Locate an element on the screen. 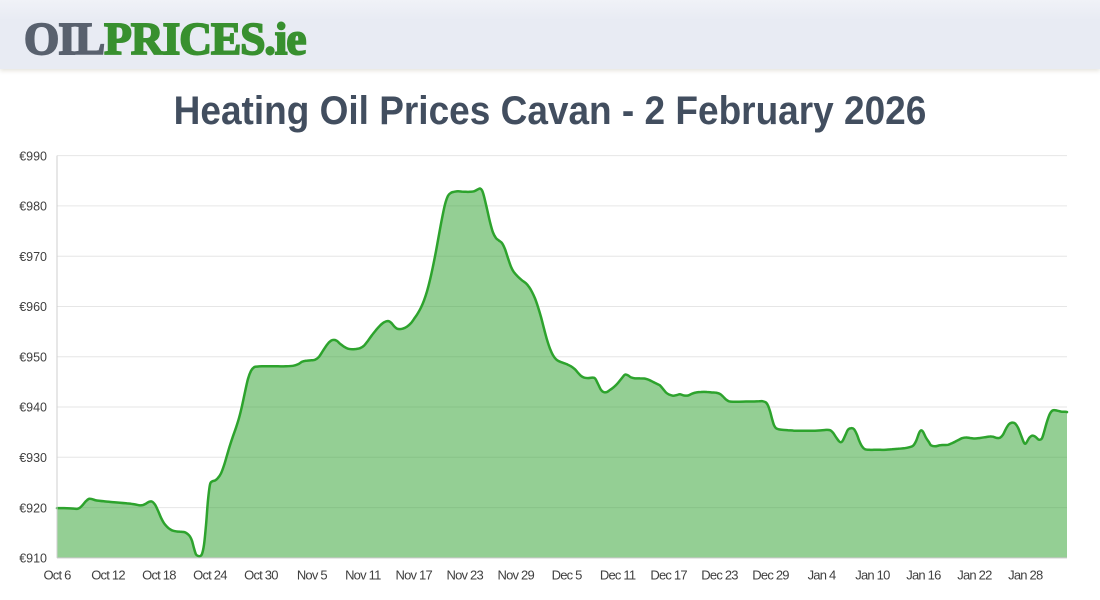 Image resolution: width=1100 pixels, height=600 pixels. svg-text: Nov 17 is located at coordinates (414, 575).